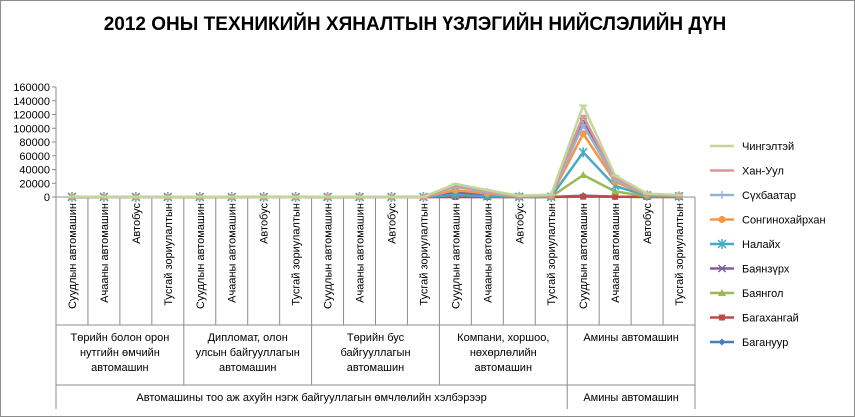  I want to click on group-label: Компани, хоршоо, нөхөрлөлийн автомашин, so click(503, 353).